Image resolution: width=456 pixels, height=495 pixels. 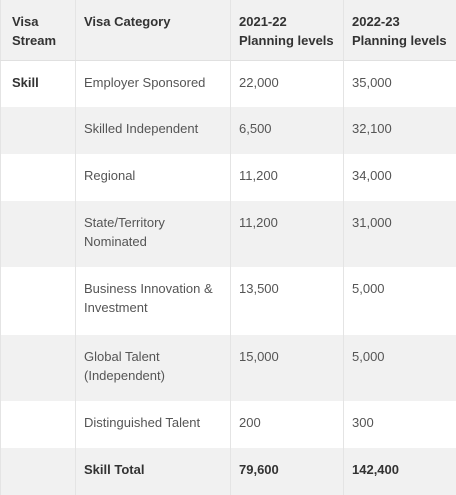 I want to click on cell-2021-22: 200, so click(x=287, y=424).